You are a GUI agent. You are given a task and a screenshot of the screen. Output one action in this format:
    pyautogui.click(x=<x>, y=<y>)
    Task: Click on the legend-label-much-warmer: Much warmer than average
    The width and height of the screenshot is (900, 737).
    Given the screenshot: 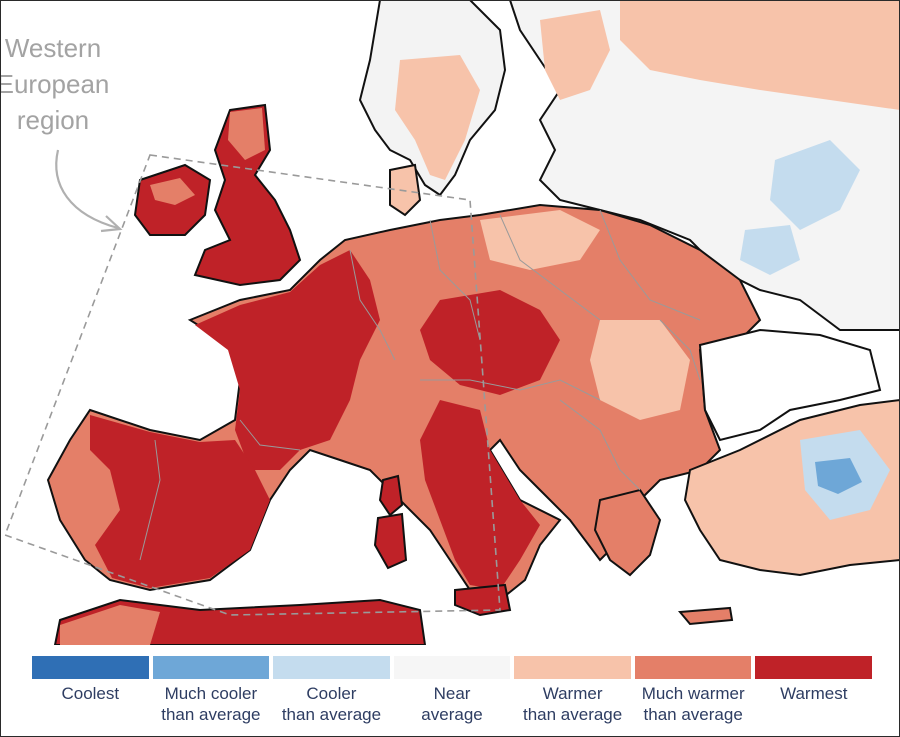 What is the action you would take?
    pyautogui.click(x=693, y=704)
    